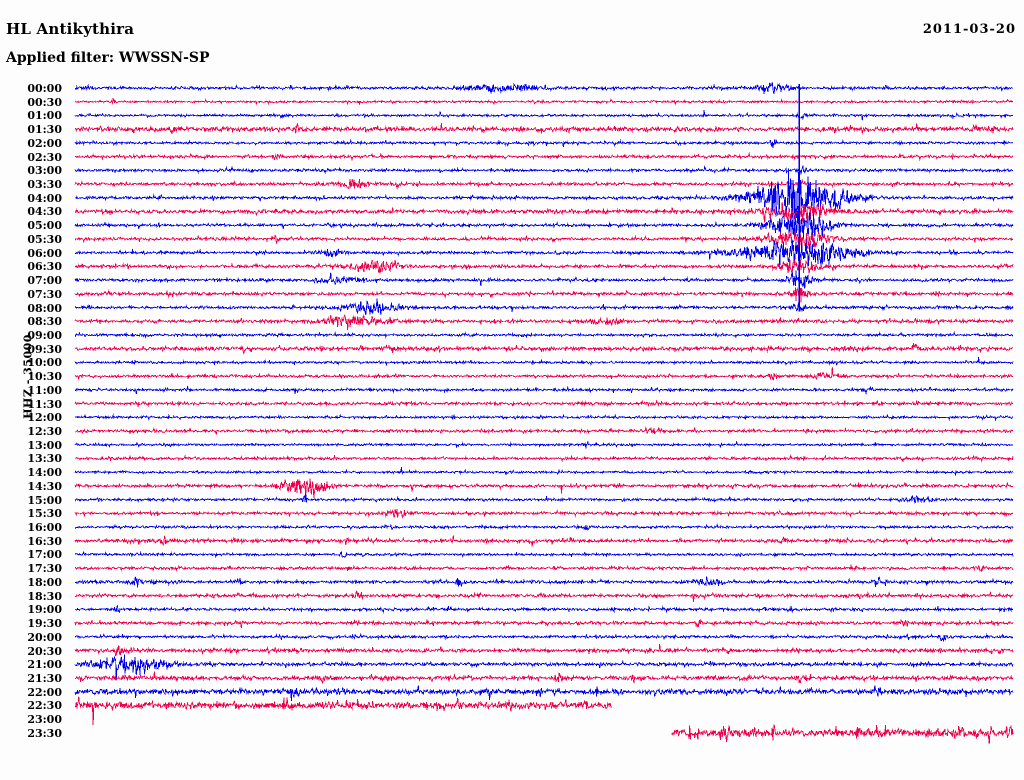  Describe the element at coordinates (108, 58) in the screenshot. I see `applied-filter-label: Applied filter: WWSSN-SP` at that location.